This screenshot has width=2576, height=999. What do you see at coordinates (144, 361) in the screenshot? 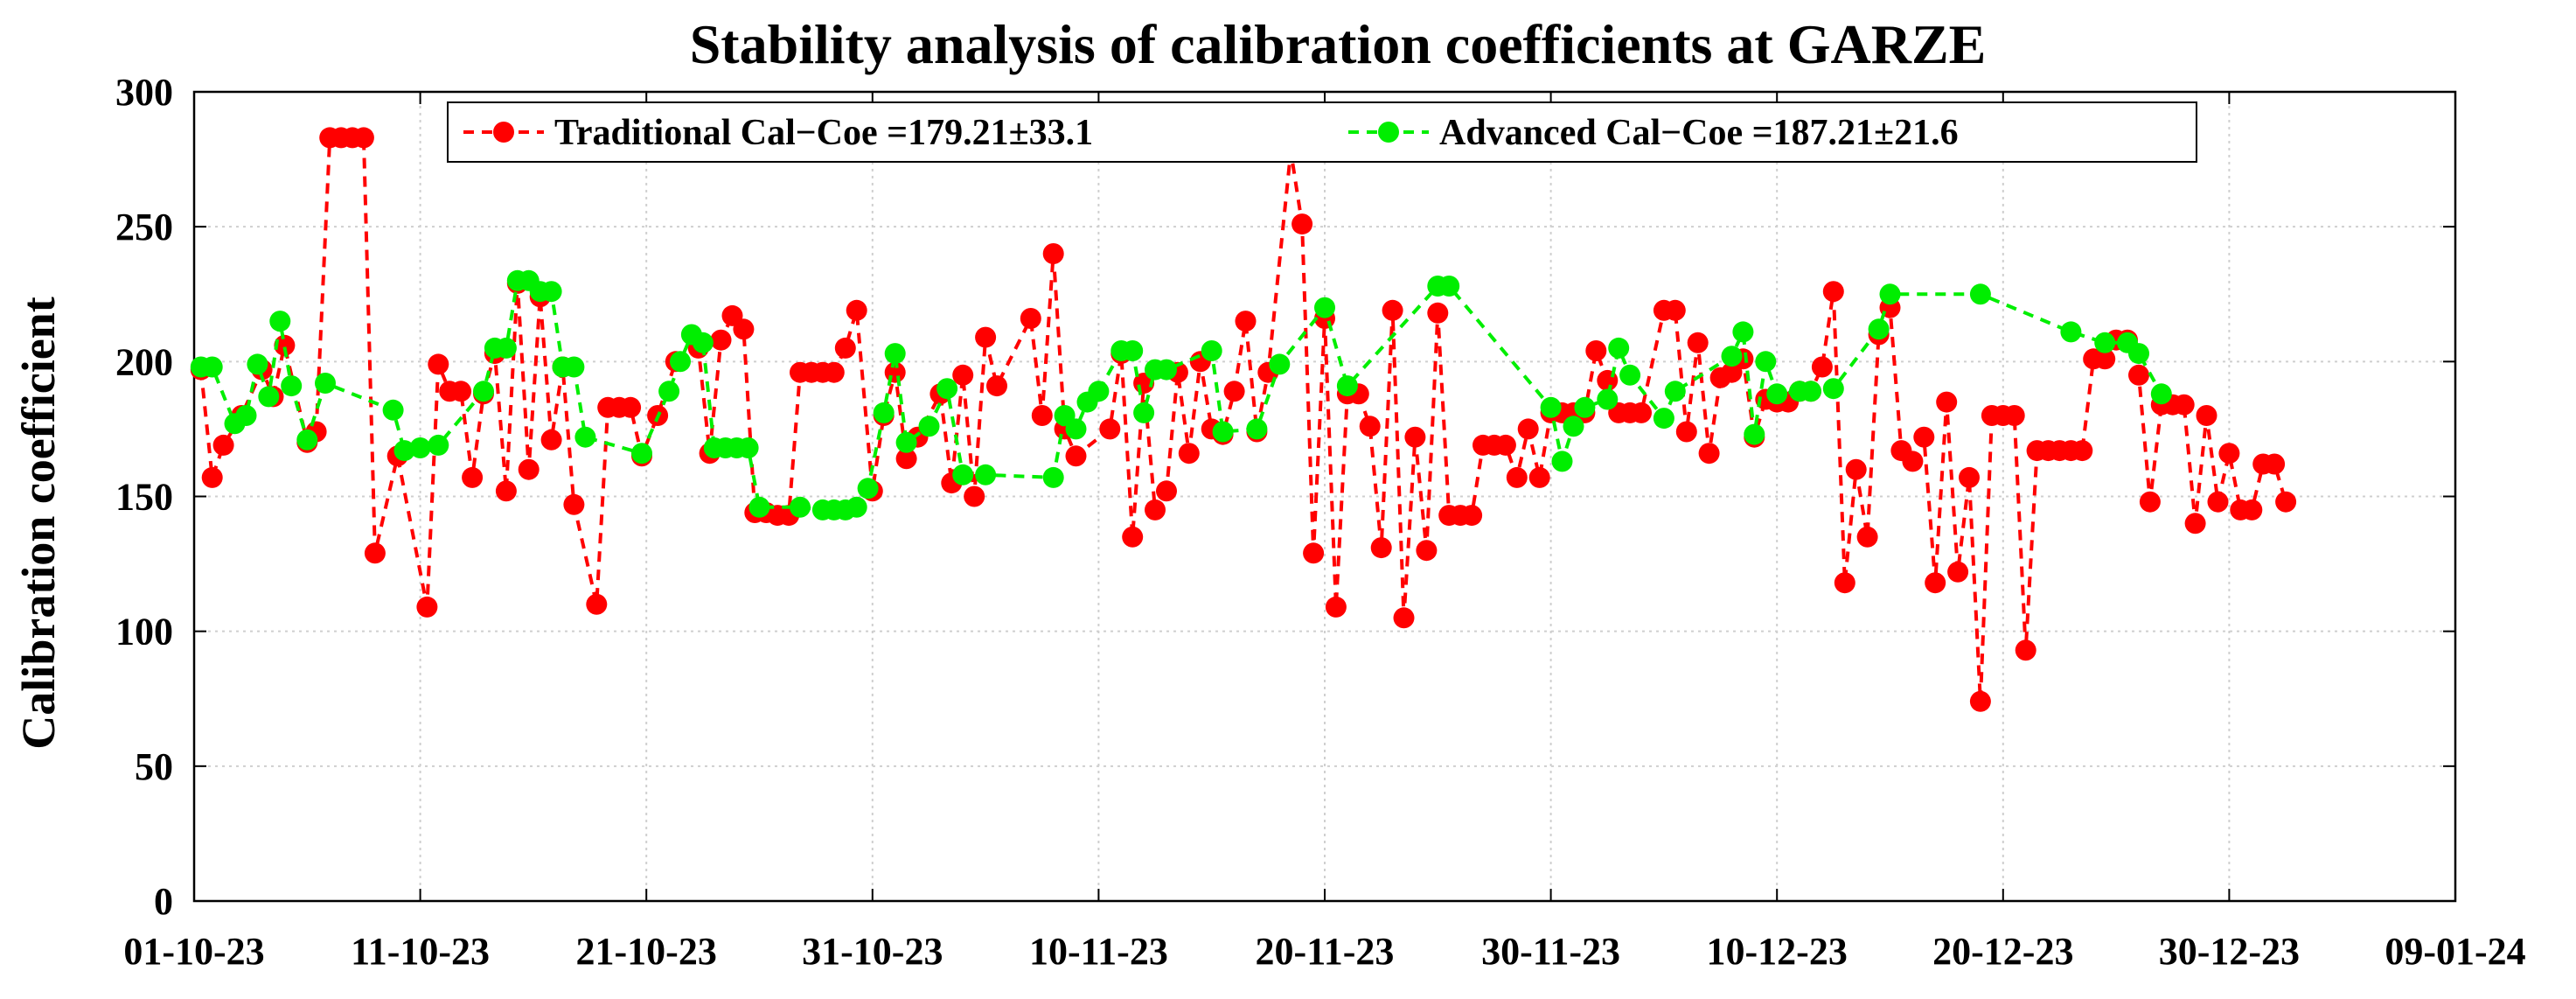
I see `y-tick-label: 200` at bounding box center [144, 361].